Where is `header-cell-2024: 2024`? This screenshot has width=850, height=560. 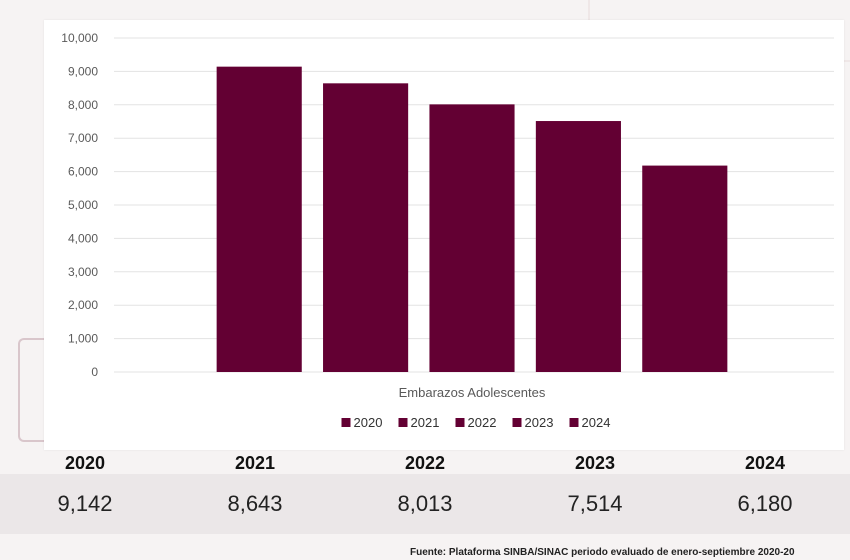
header-cell-2024: 2024 is located at coordinates (765, 462).